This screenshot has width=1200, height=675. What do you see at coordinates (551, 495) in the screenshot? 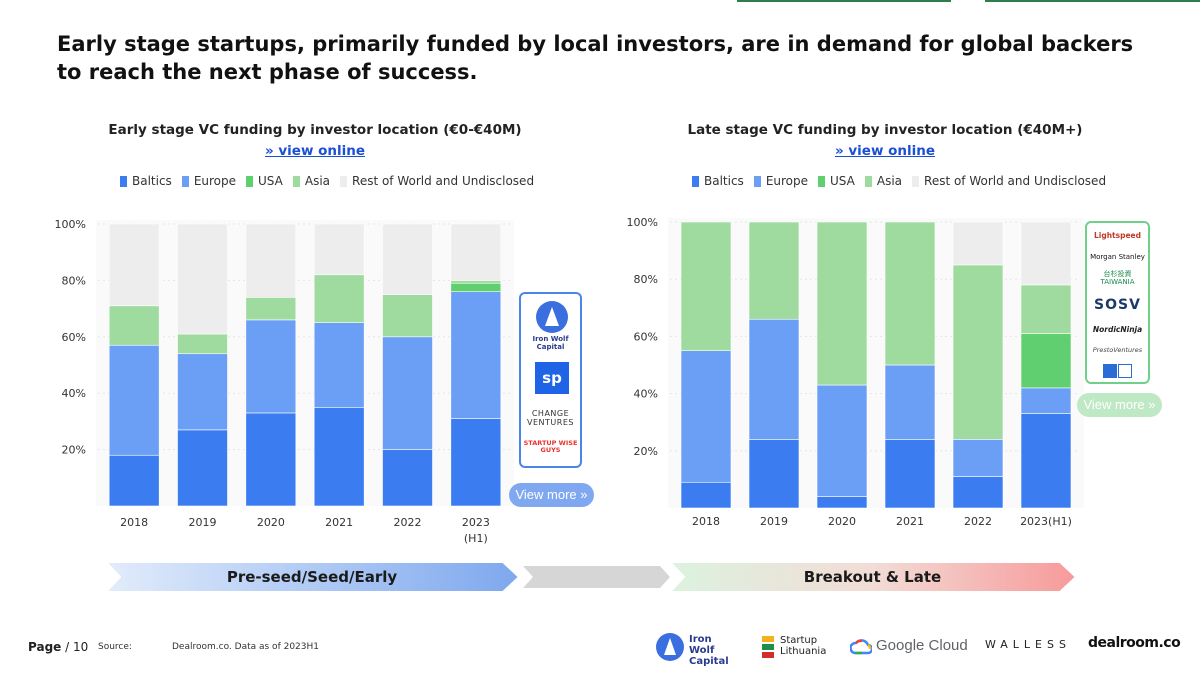
I see `early-view-more-button: View more »` at bounding box center [551, 495].